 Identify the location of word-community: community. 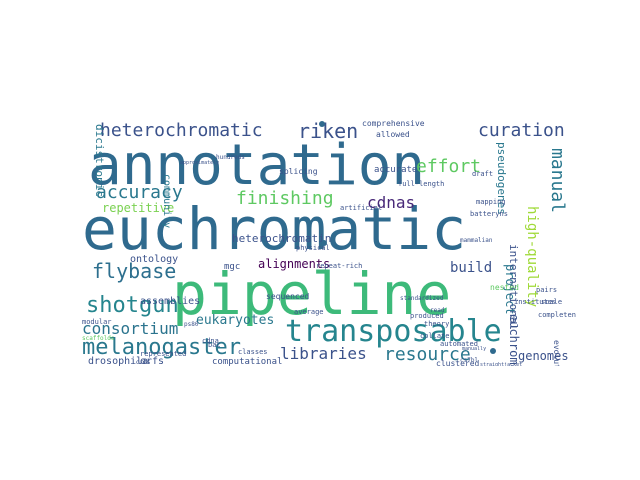
(166, 201).